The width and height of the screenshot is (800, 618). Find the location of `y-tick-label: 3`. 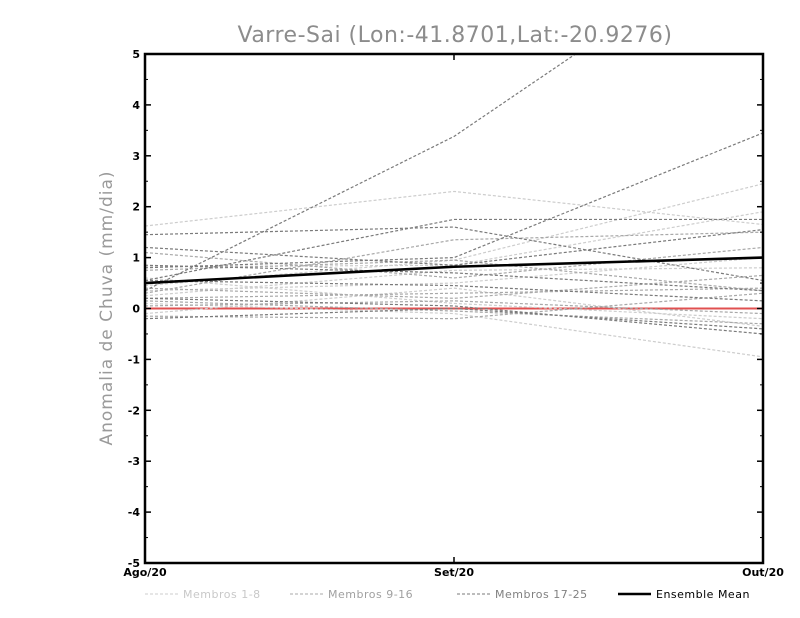

y-tick-label: 3 is located at coordinates (136, 156).